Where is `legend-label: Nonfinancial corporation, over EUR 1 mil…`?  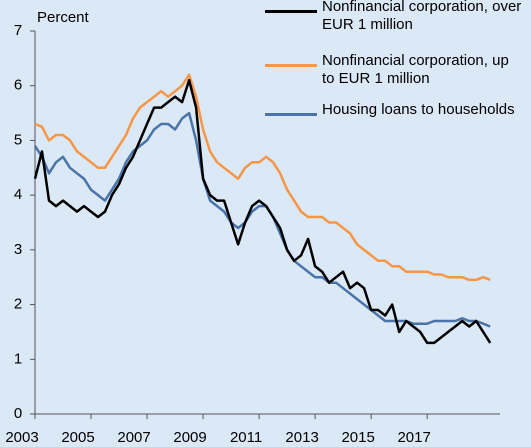
legend-label: Nonfinancial corporation, over EUR 1 mil… is located at coordinates (422, 16).